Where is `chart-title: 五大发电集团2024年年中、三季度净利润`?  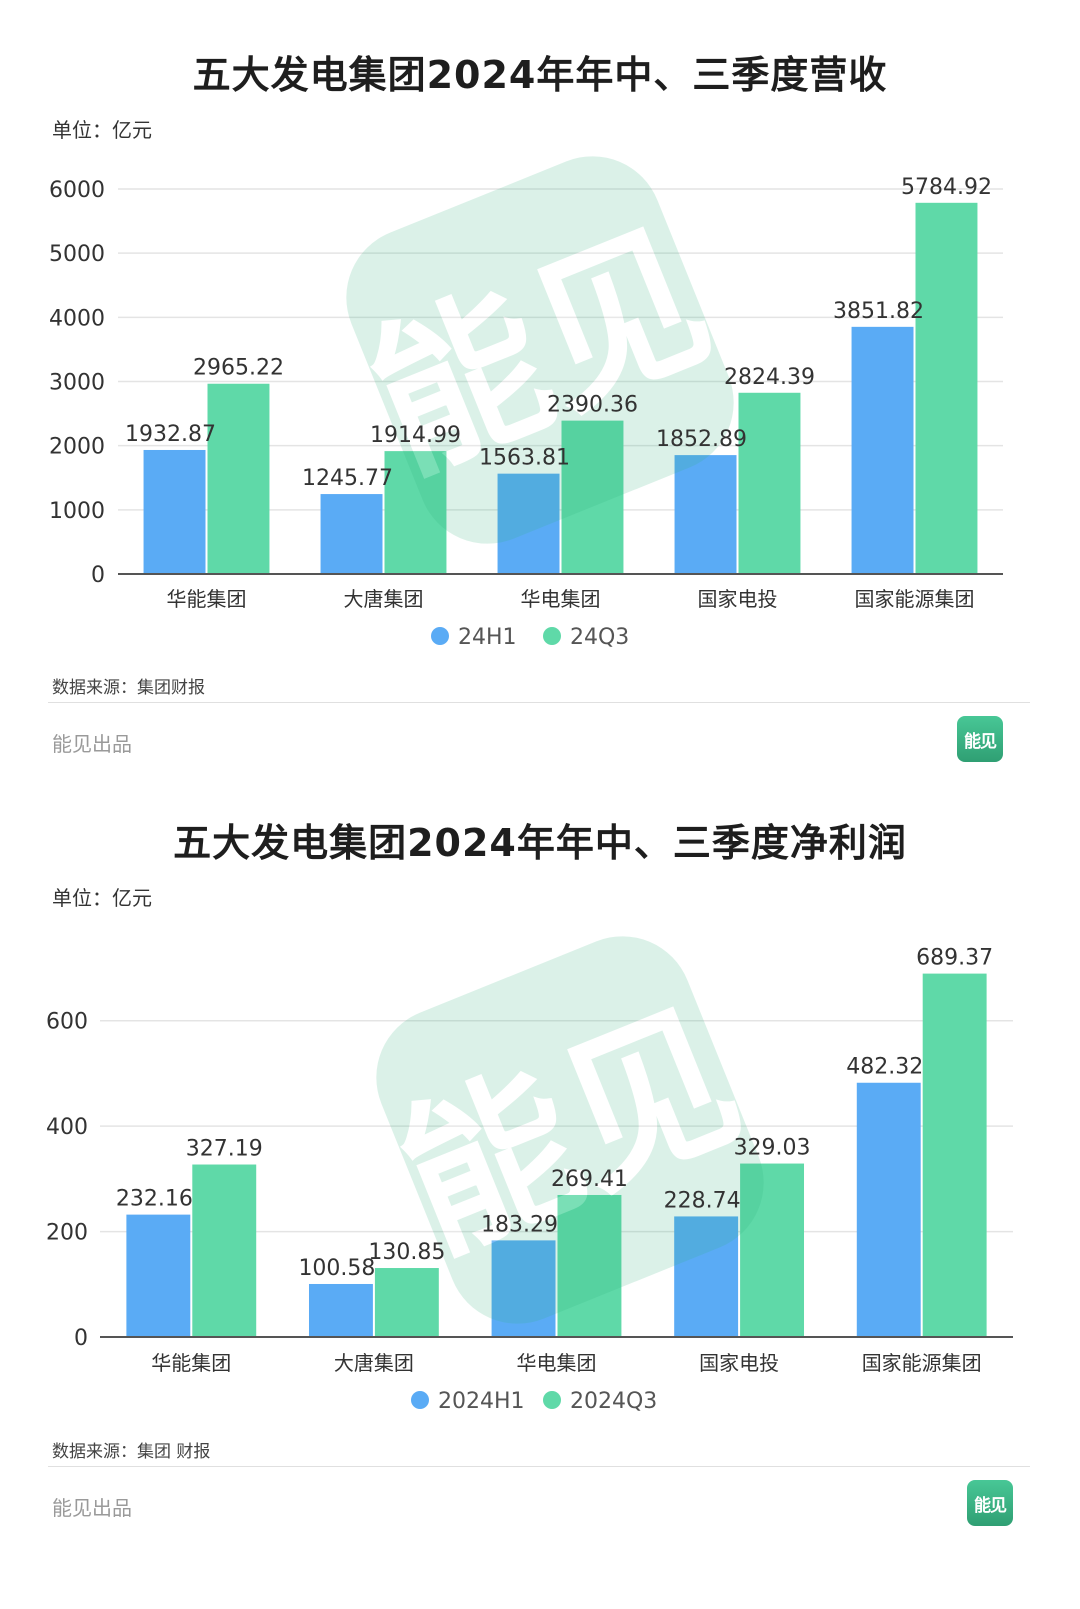 chart-title: 五大发电集团2024年年中、三季度净利润 is located at coordinates (540, 843).